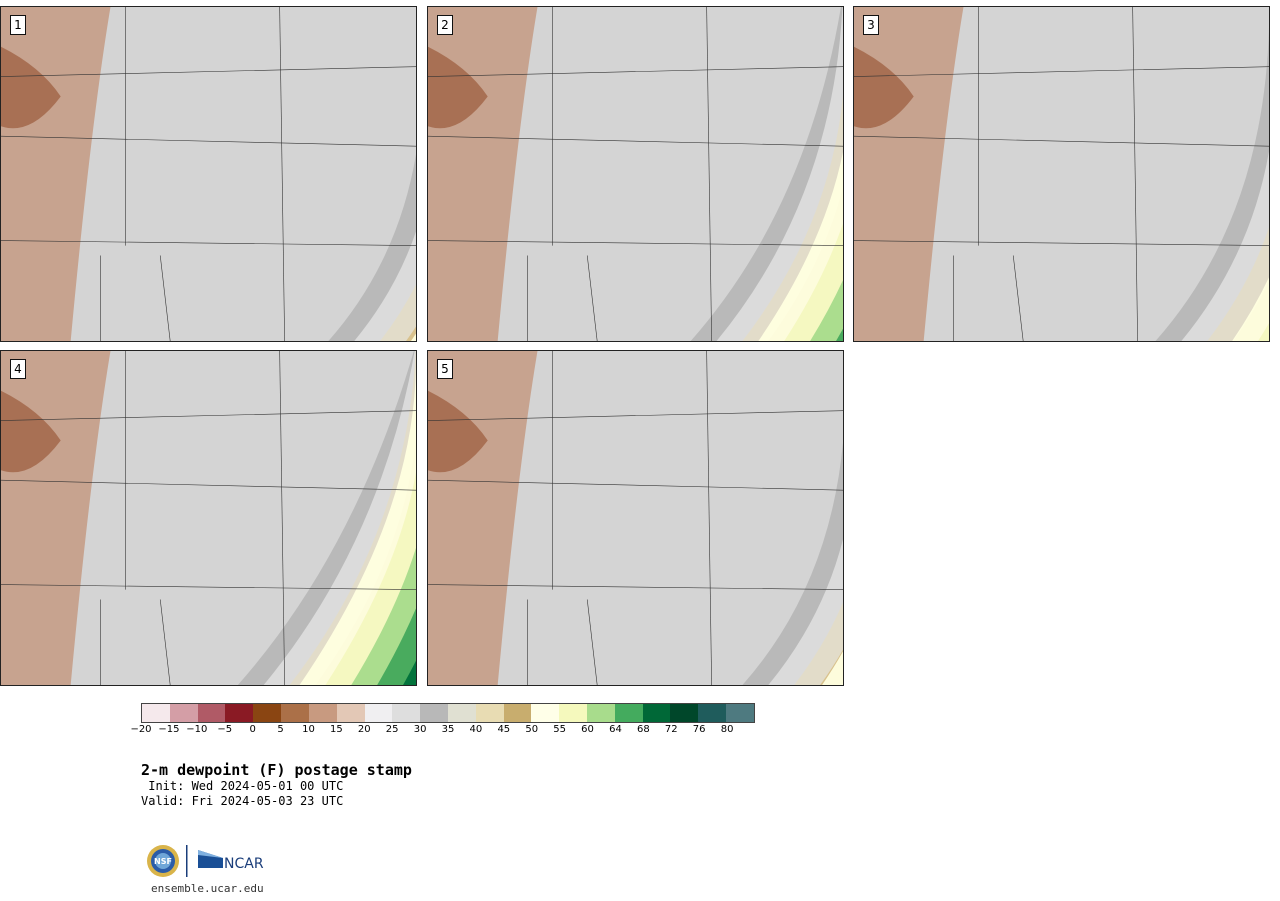 The width and height of the screenshot is (1280, 901). What do you see at coordinates (643, 729) in the screenshot?
I see `colorbar-tick-label: 68` at bounding box center [643, 729].